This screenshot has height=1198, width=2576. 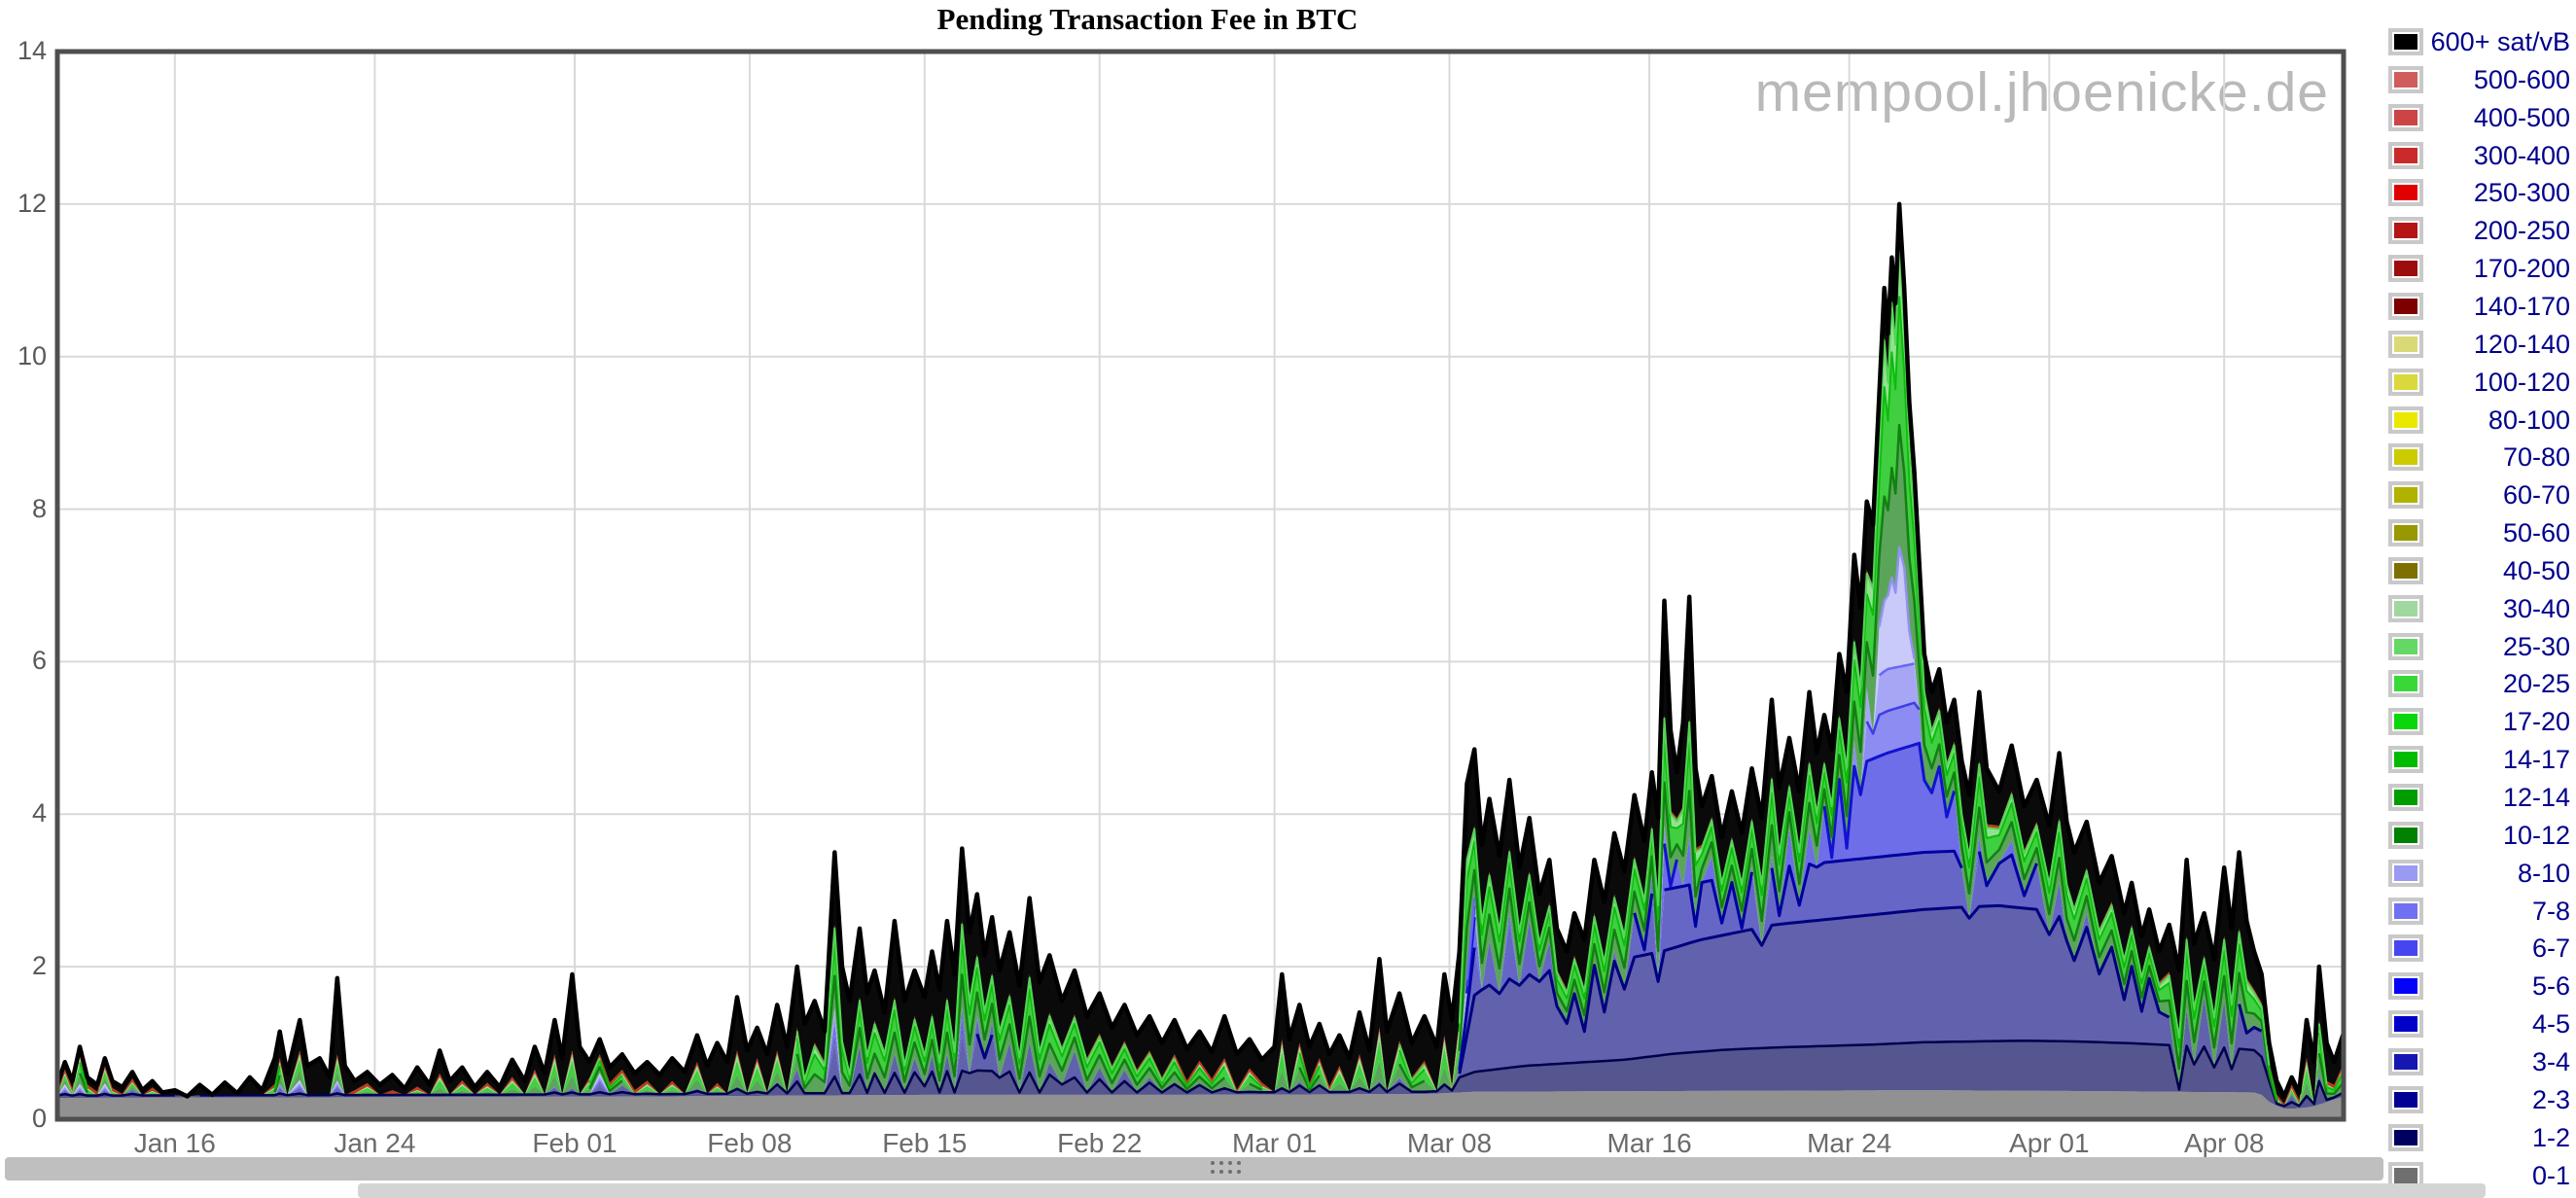 I want to click on legend-item: 1-2, so click(x=2460, y=1139).